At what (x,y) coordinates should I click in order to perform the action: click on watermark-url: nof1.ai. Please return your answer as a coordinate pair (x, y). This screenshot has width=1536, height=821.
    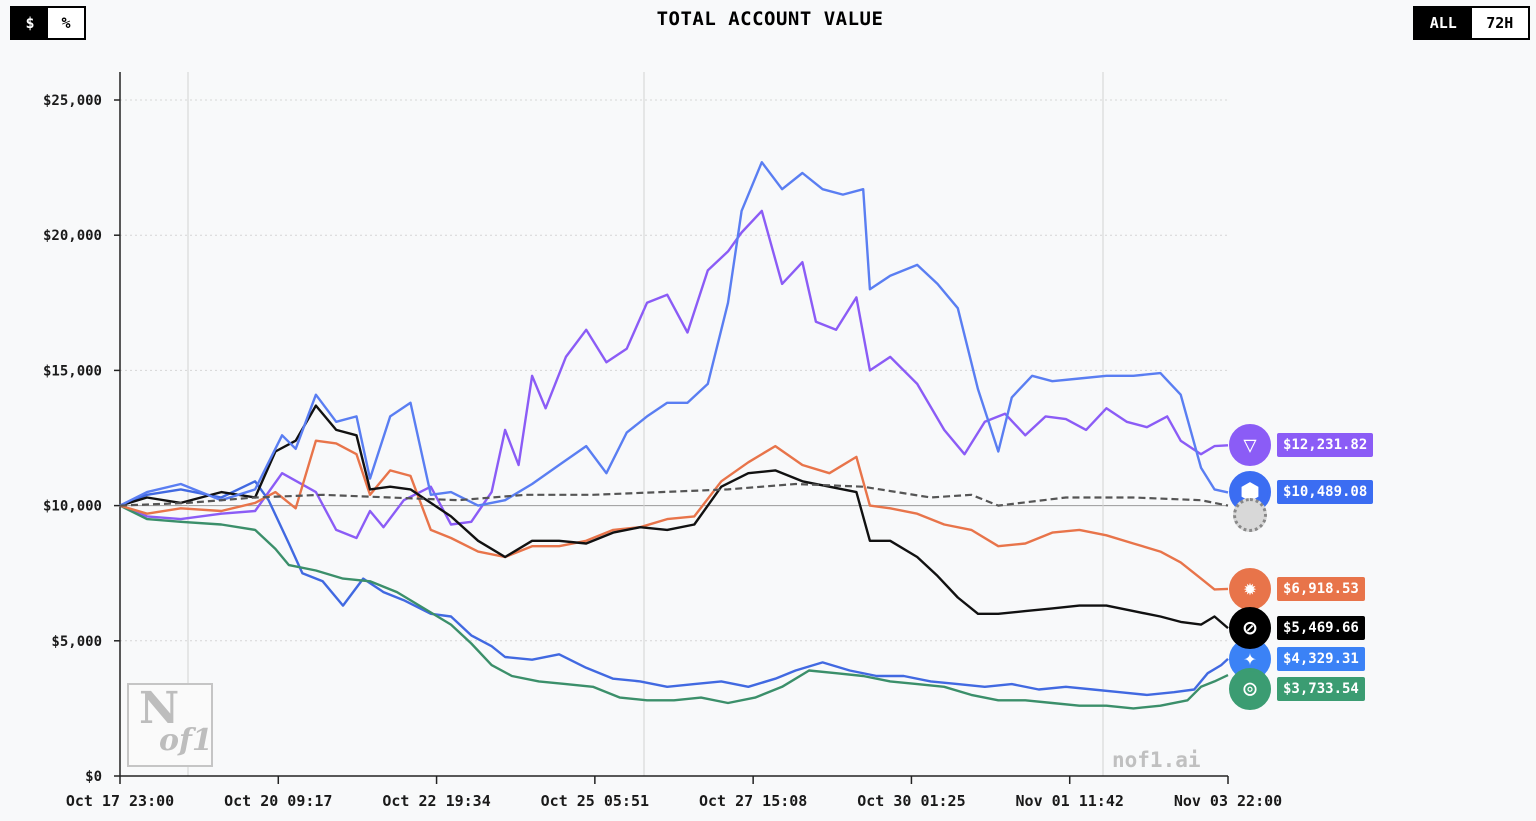
    Looking at the image, I should click on (1156, 760).